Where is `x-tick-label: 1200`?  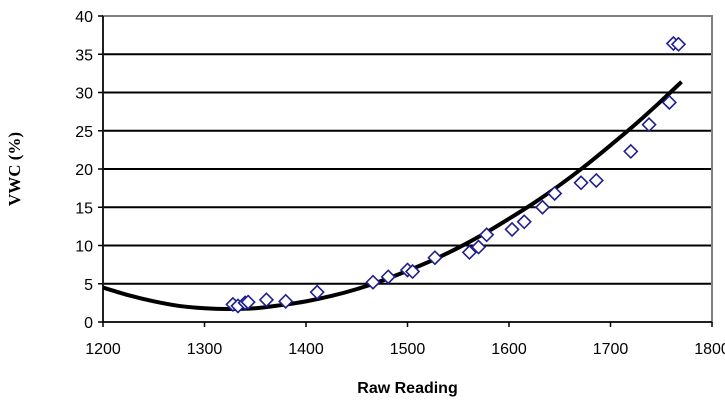
x-tick-label: 1200 is located at coordinates (103, 349).